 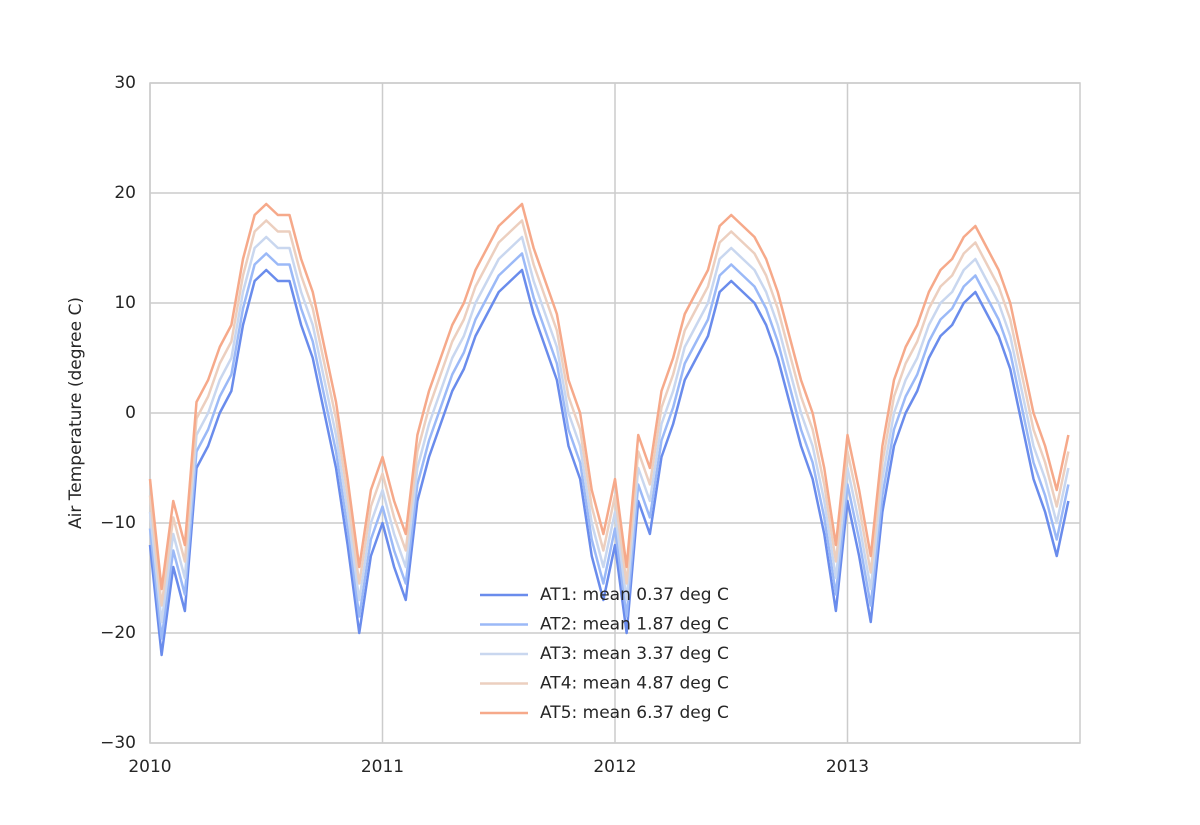 What do you see at coordinates (847, 767) in the screenshot?
I see `x-tick-label: 2013` at bounding box center [847, 767].